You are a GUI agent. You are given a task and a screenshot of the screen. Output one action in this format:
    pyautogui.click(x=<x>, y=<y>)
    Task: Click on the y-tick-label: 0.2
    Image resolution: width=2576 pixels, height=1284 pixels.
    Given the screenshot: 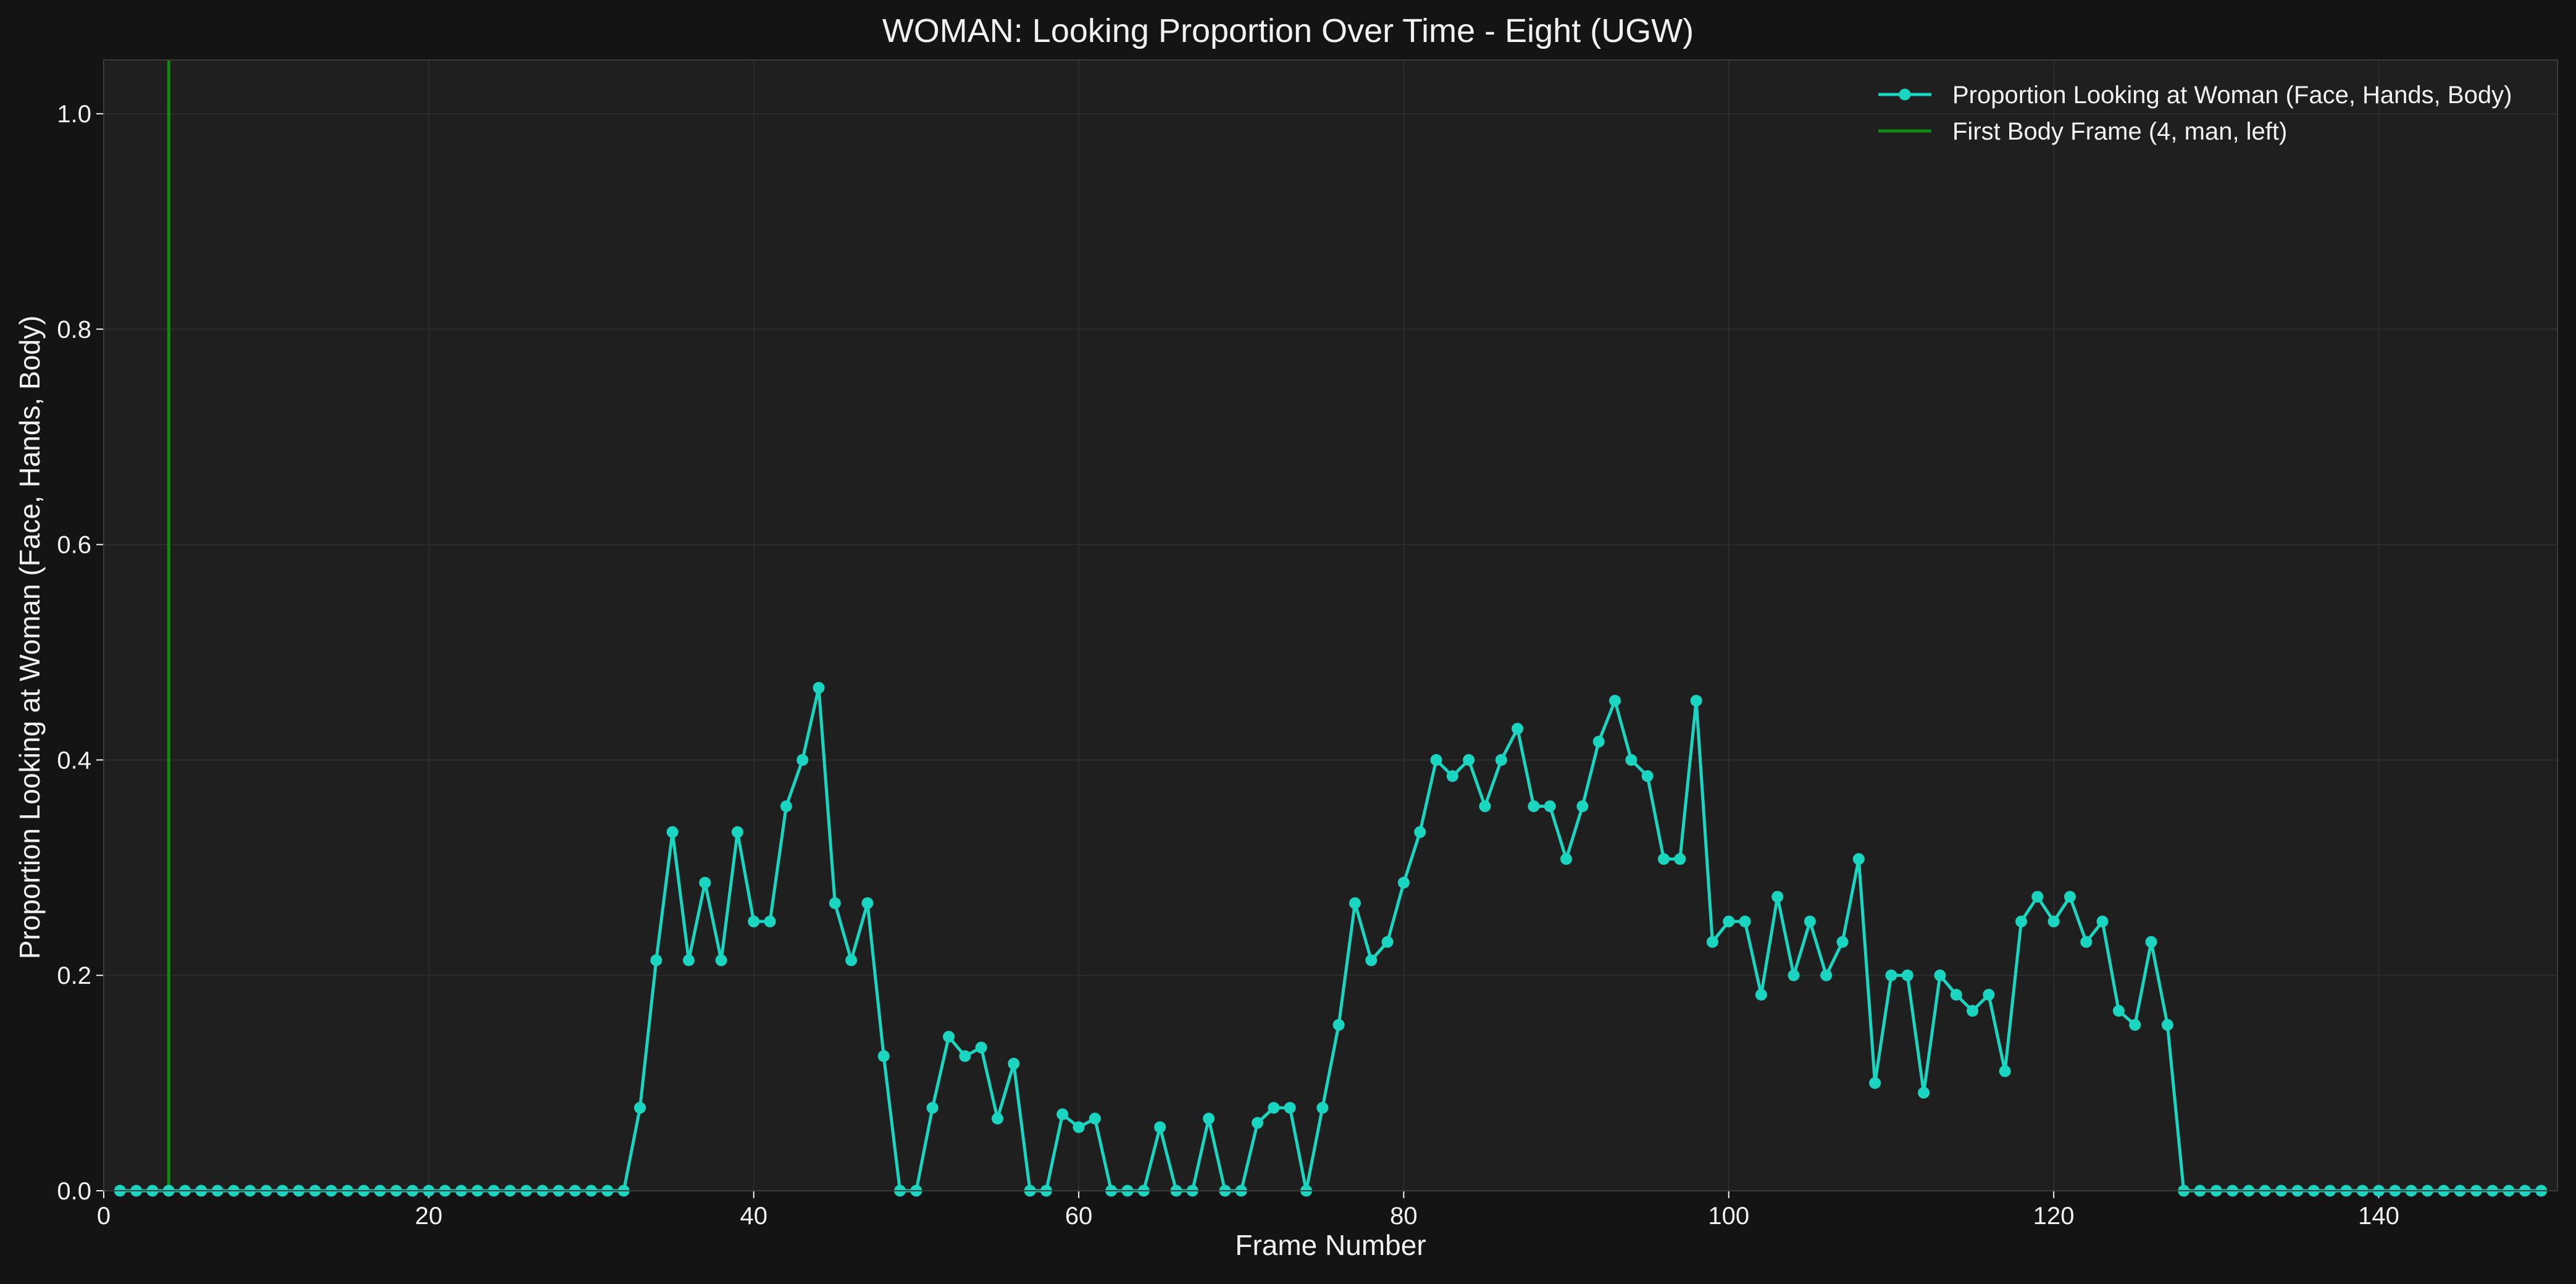 What is the action you would take?
    pyautogui.click(x=74, y=975)
    